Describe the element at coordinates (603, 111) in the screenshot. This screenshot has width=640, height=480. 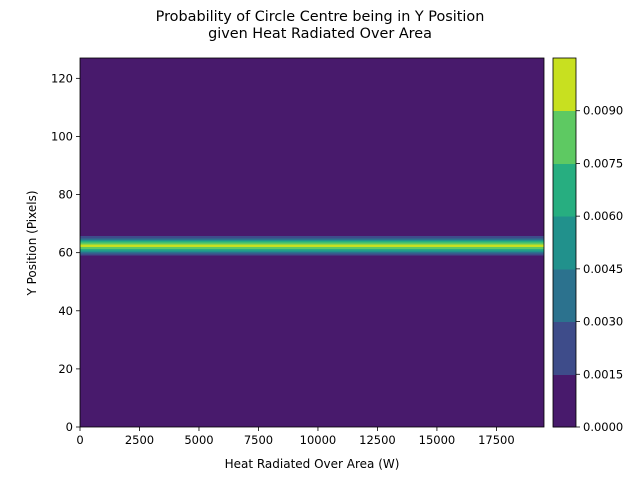
I see `colorbar-tick-label: 0.0090` at that location.